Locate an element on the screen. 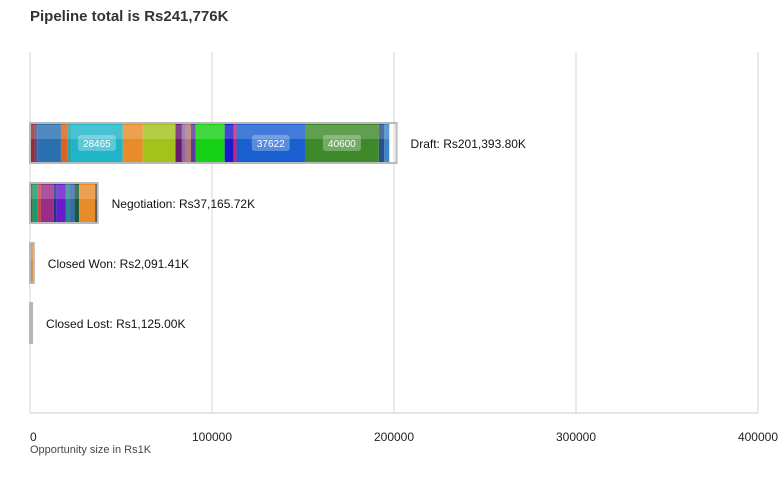 This screenshot has height=480, width=778. bar-closed-won: Closed Won: Rs2,091.41K is located at coordinates (109, 263).